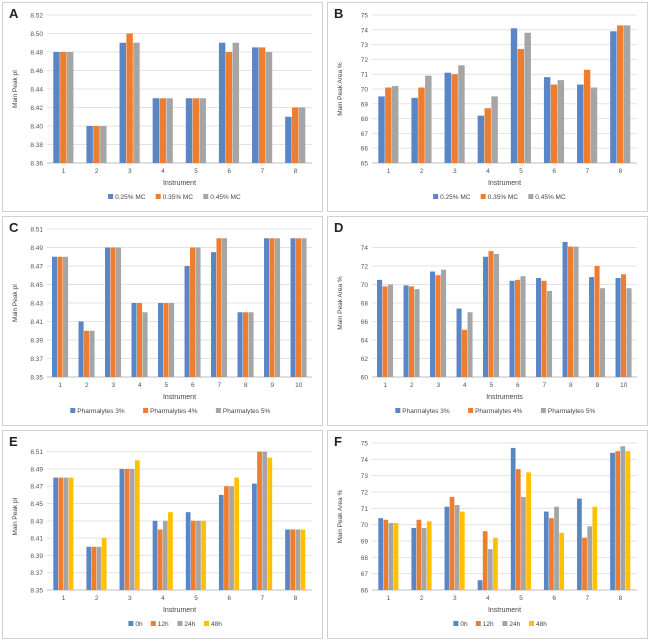  I want to click on x-tick-label: 4, so click(140, 385).